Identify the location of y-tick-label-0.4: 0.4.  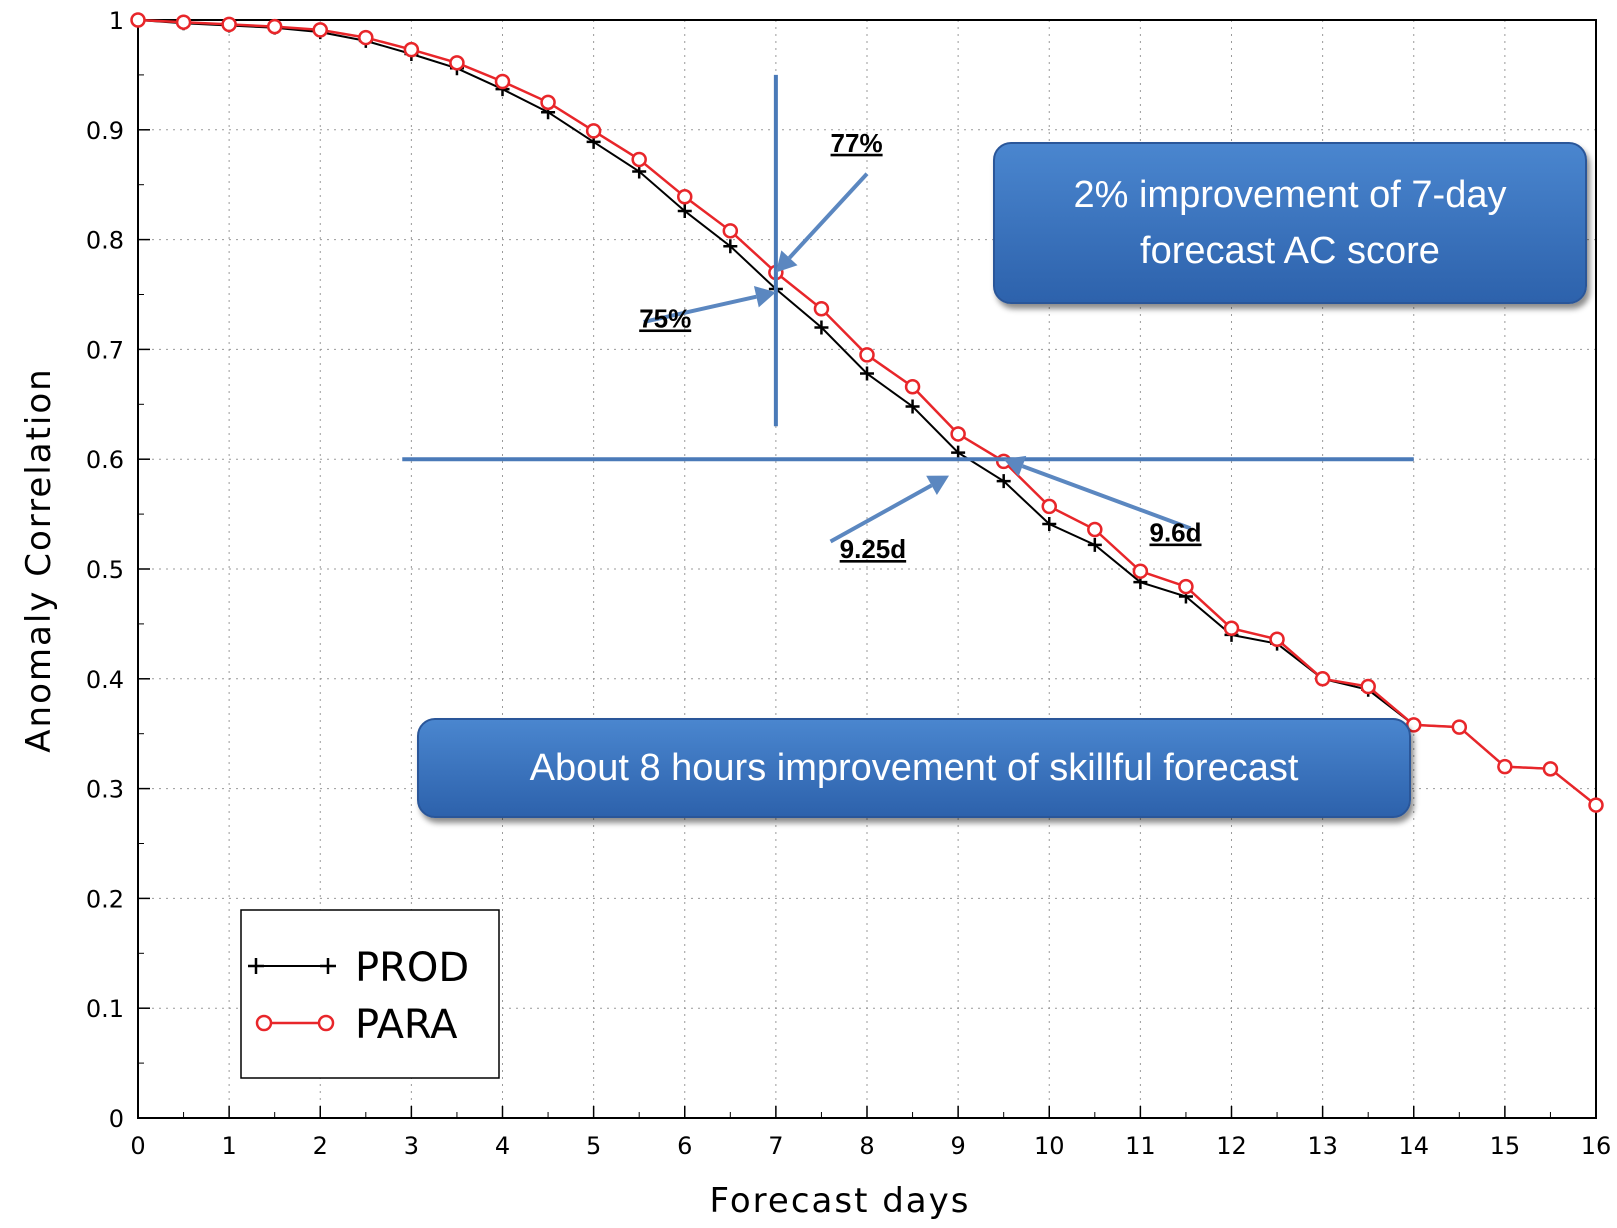
(105, 680).